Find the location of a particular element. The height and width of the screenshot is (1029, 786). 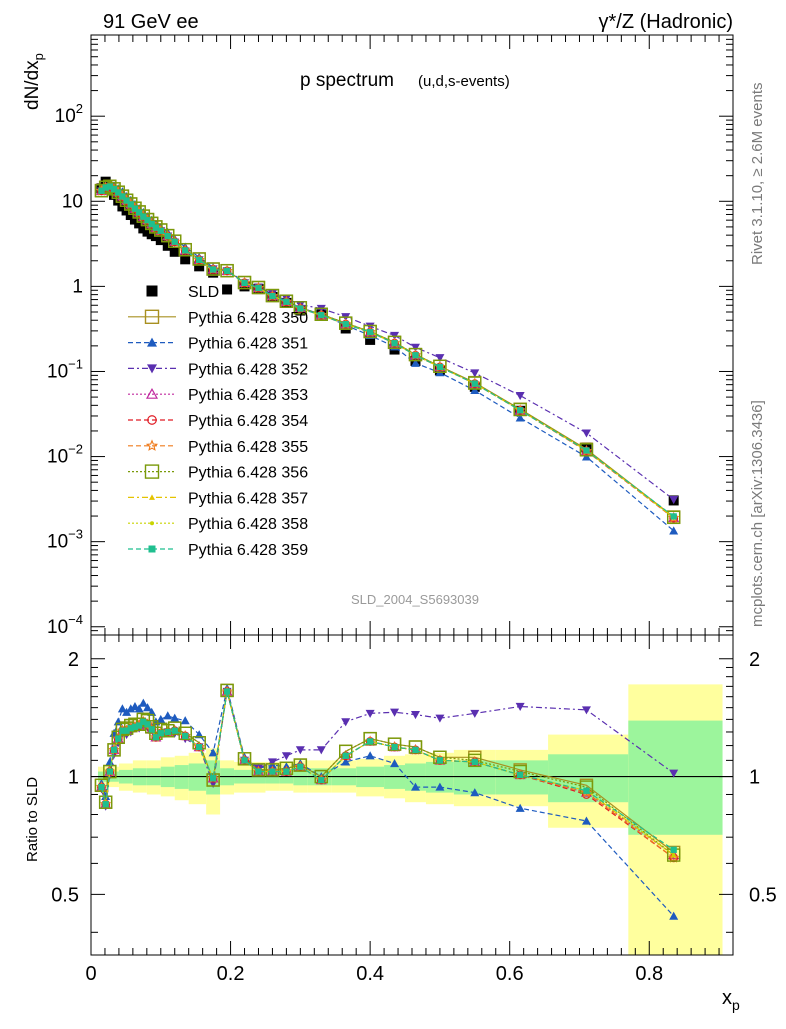

y-tick-label: 10⁻² is located at coordinates (65, 455).